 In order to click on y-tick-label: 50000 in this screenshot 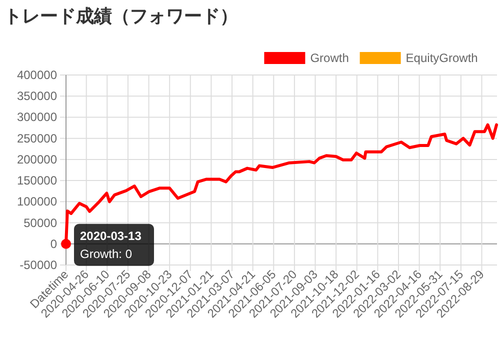, I will do `click(41, 223)`.